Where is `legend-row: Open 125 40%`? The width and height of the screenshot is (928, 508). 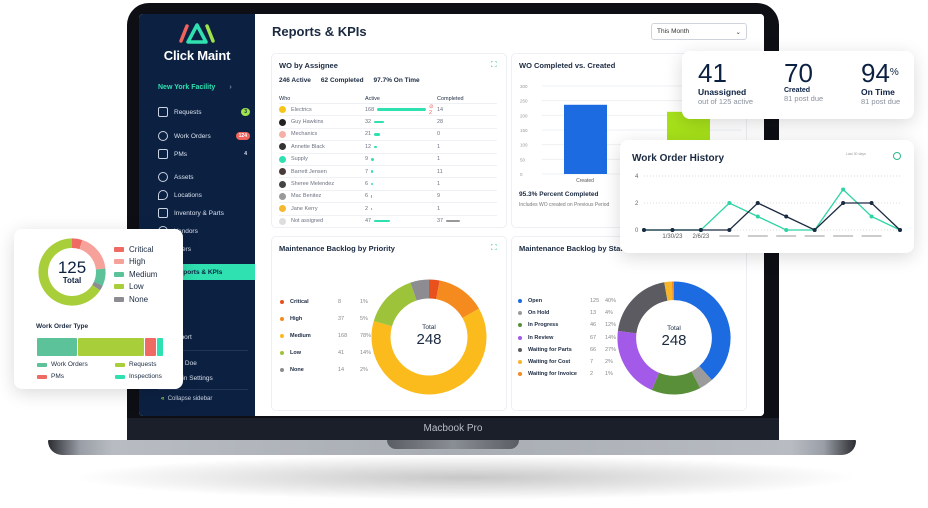 legend-row: Open 125 40% is located at coordinates (567, 301).